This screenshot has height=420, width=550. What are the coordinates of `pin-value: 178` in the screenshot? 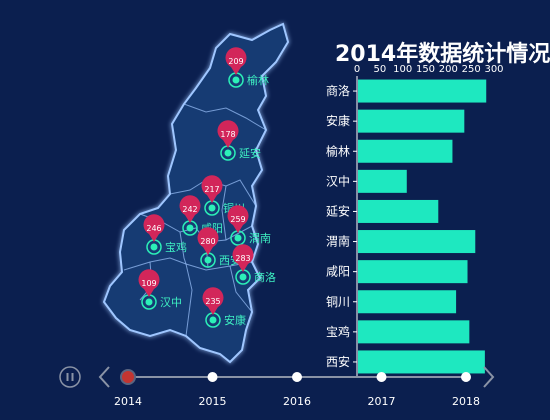 It's located at (227, 134).